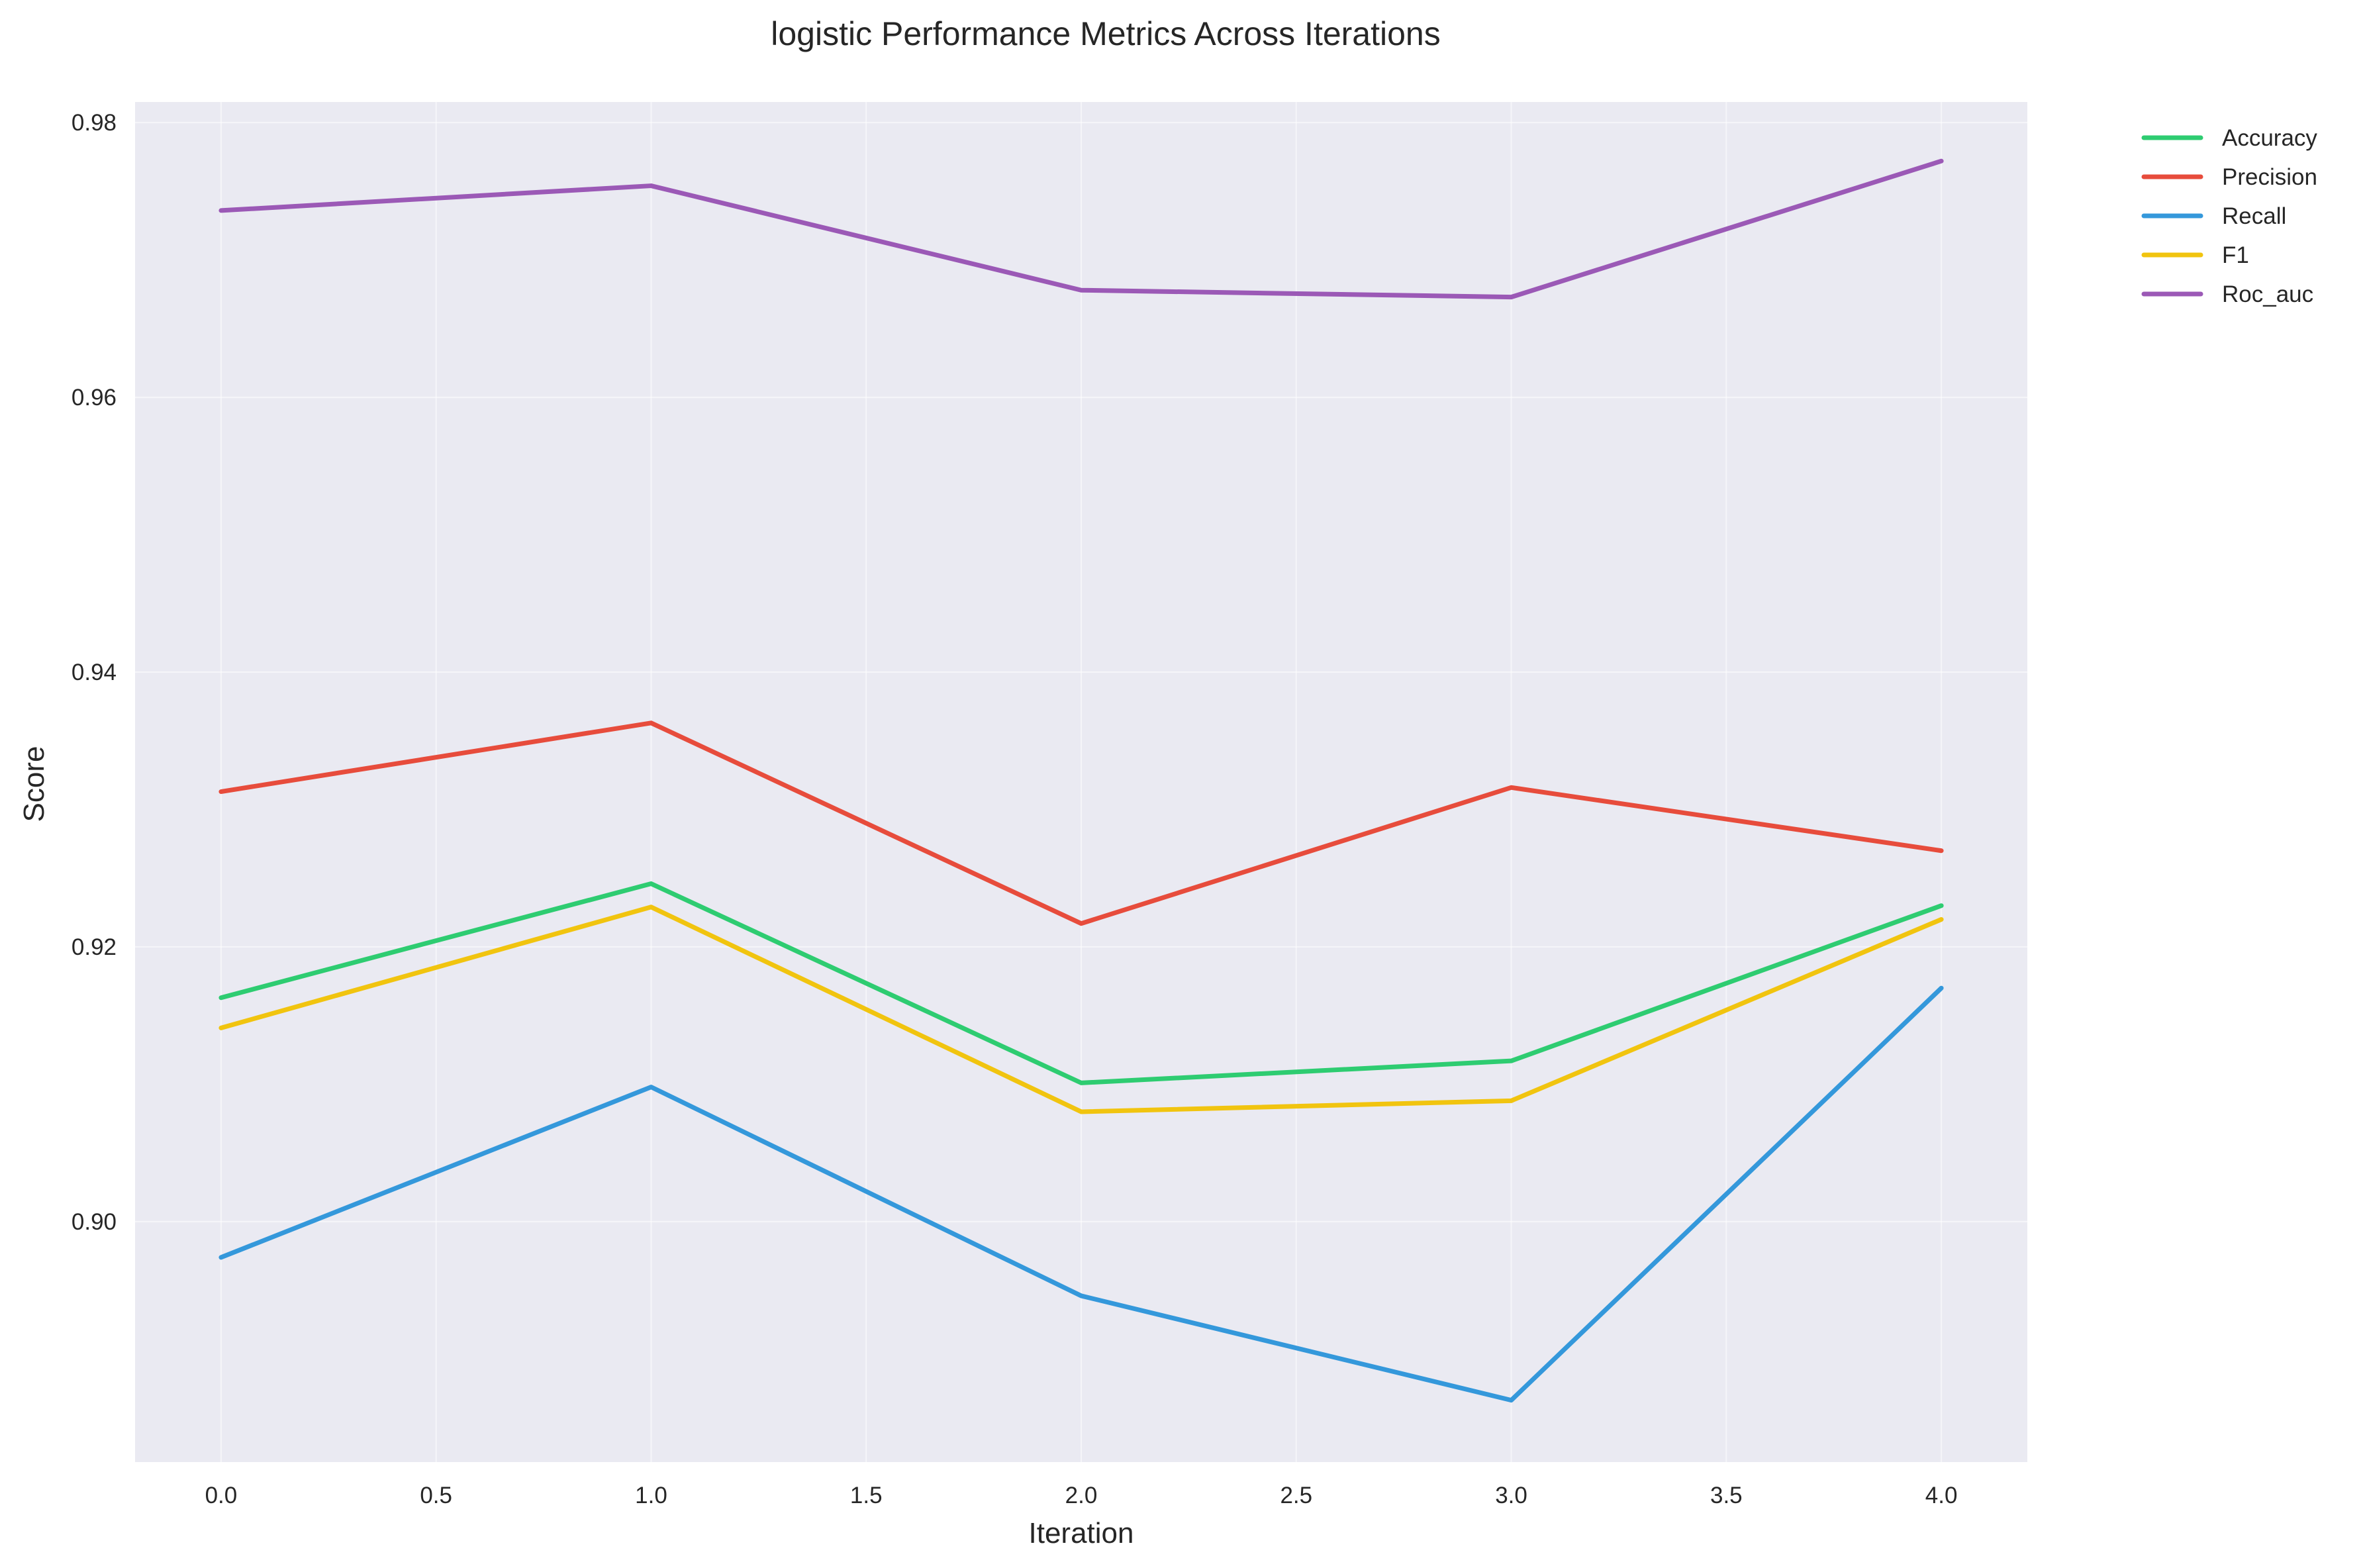  What do you see at coordinates (1511, 1495) in the screenshot?
I see `x-tick-label: 3.0` at bounding box center [1511, 1495].